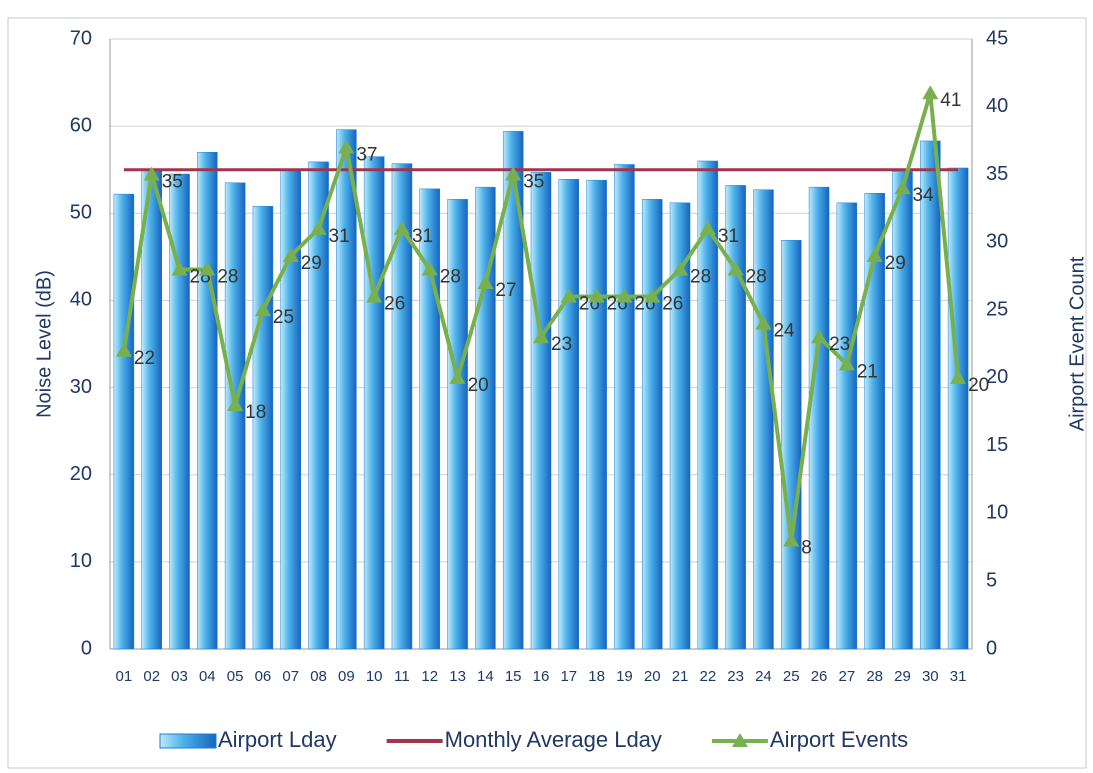 This screenshot has width=1093, height=773. What do you see at coordinates (81, 213) in the screenshot?
I see `y-tick-label: 50` at bounding box center [81, 213].